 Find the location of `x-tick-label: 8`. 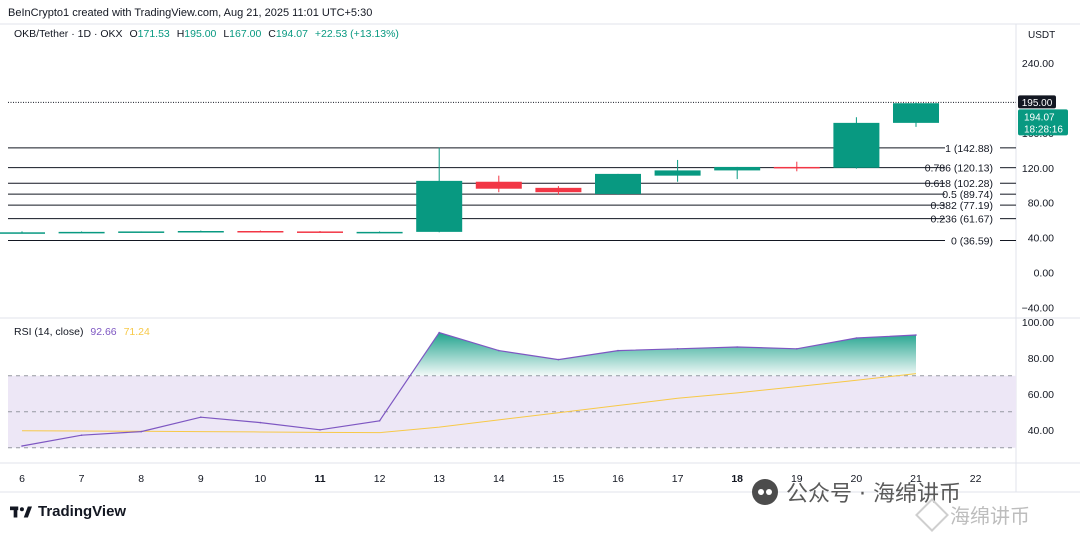

x-tick-label: 8 is located at coordinates (141, 479).